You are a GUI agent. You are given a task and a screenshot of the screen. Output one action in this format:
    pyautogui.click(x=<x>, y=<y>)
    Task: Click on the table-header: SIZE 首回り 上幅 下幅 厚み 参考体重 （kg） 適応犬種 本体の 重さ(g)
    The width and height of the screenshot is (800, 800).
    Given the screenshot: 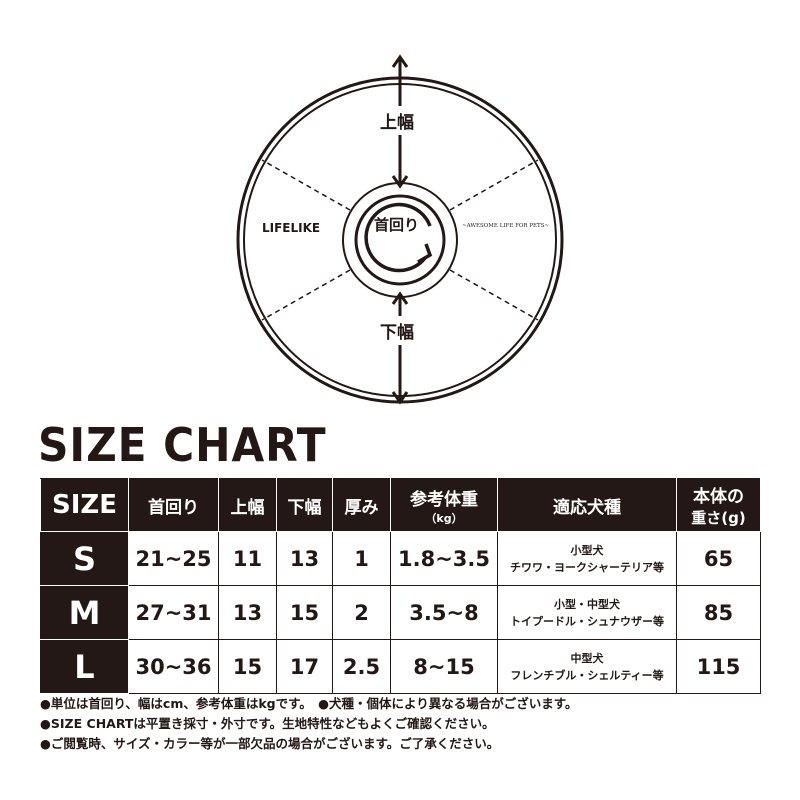 What is the action you would take?
    pyautogui.click(x=400, y=505)
    